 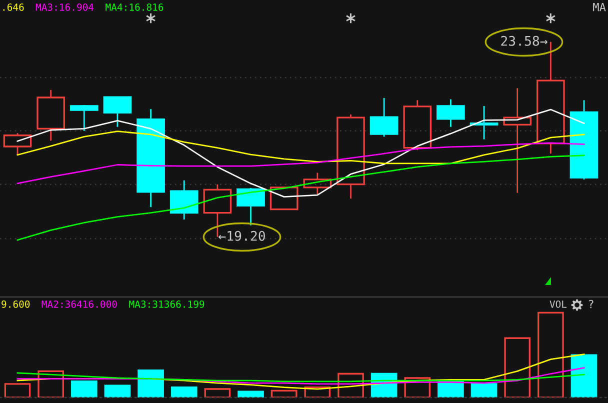 I want to click on text: 9.600, so click(x=16, y=304).